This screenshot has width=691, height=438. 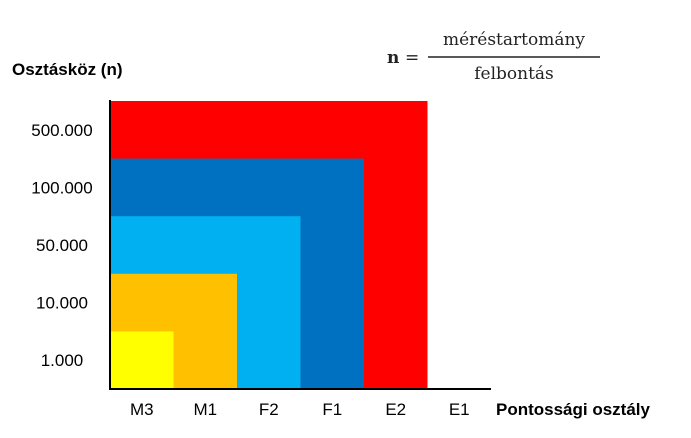 I want to click on x-axis-title: Pontossági osztály, so click(x=573, y=409).